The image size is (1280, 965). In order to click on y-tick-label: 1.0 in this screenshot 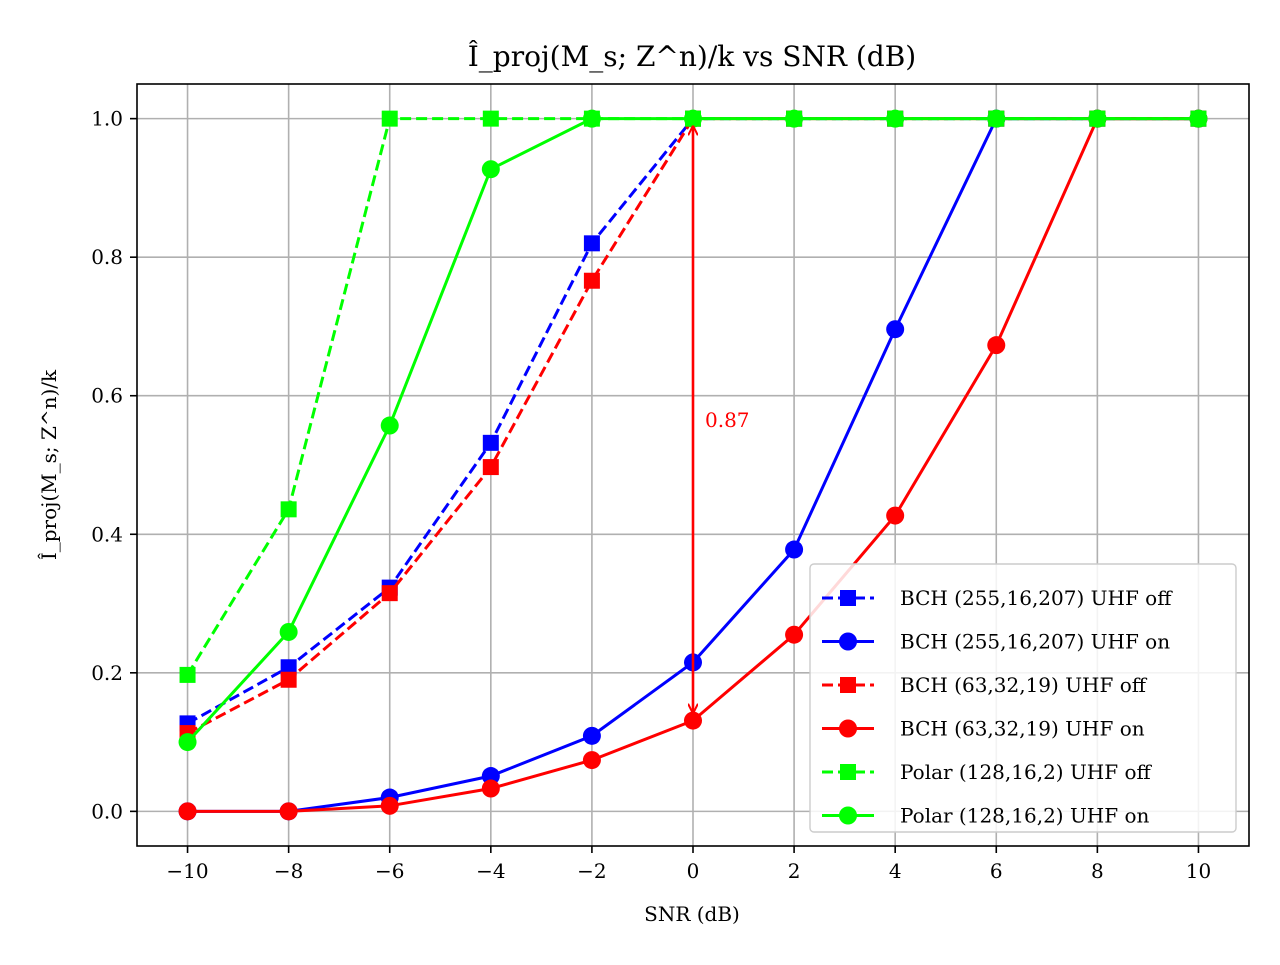, I will do `click(107, 119)`.